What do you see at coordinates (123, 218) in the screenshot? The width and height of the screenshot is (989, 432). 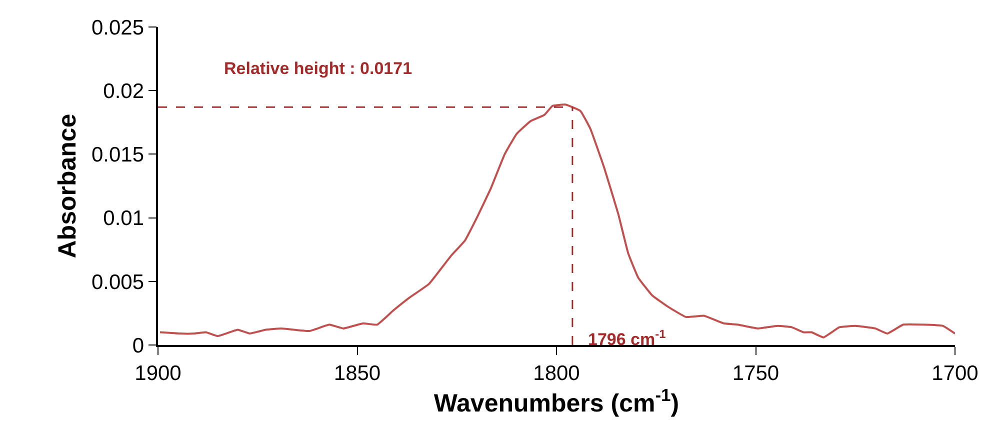 I see `y-tick-label: 0.01` at bounding box center [123, 218].